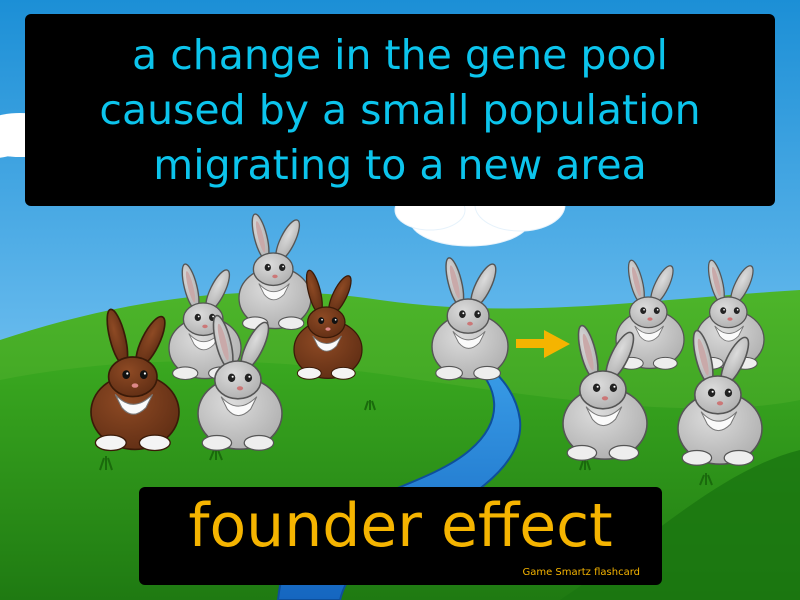 The height and width of the screenshot is (600, 800). I want to click on arrow-right-icon, so click(543, 344).